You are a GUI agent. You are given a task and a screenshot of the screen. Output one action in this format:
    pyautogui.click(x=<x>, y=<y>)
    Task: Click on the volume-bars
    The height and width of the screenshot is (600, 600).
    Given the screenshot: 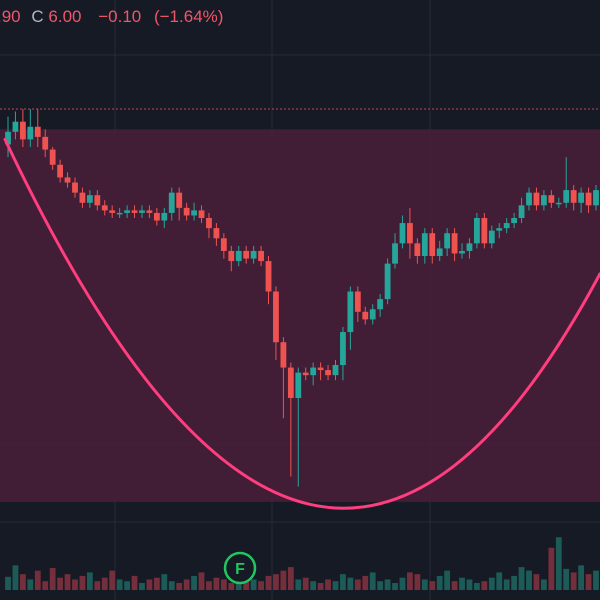 What is the action you would take?
    pyautogui.click(x=302, y=563)
    